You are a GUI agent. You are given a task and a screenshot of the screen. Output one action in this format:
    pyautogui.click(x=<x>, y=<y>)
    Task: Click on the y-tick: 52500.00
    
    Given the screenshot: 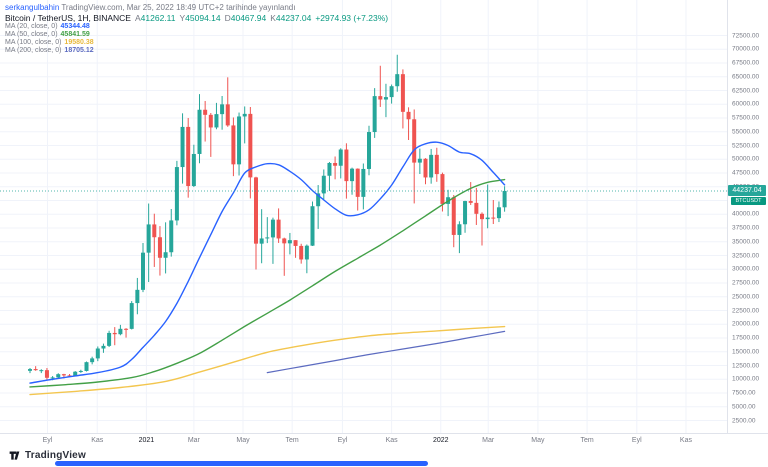 What is the action you would take?
    pyautogui.click(x=746, y=145)
    